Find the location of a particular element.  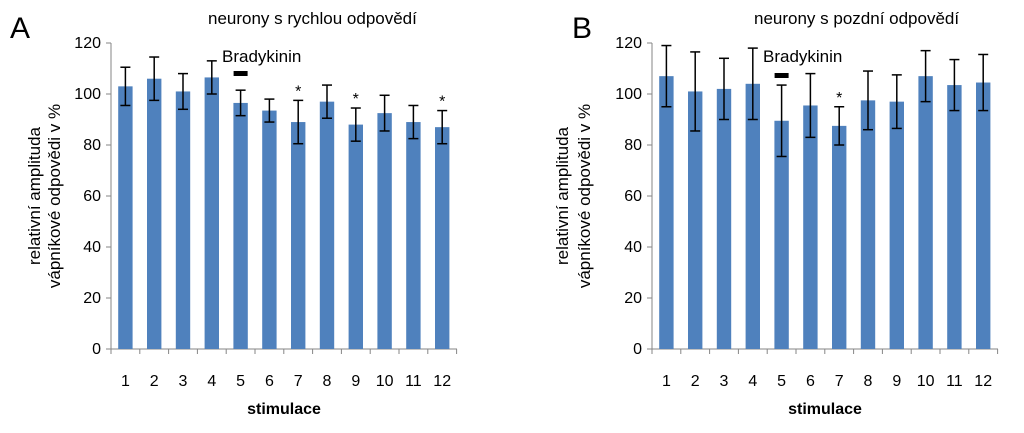

panel-label: A is located at coordinates (20, 28).